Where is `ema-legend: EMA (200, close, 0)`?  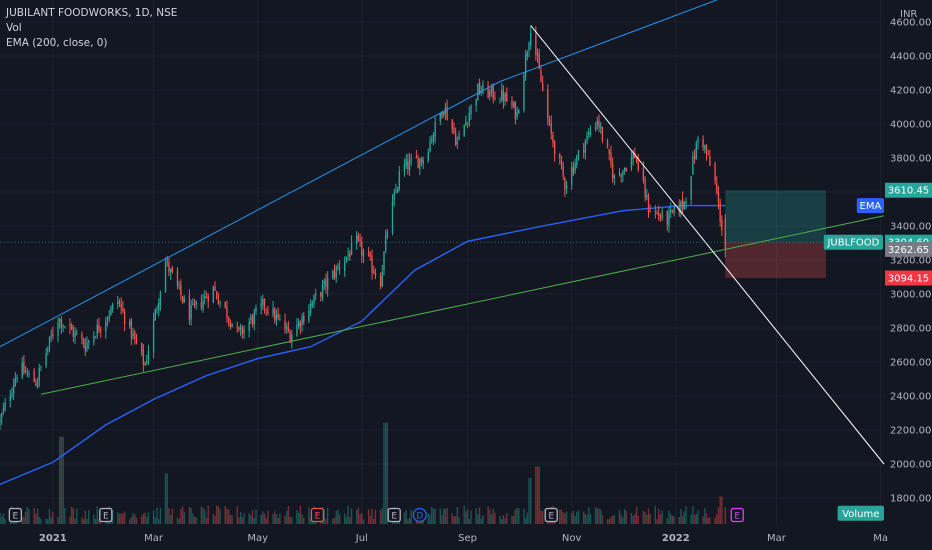
ema-legend: EMA (200, close, 0) is located at coordinates (57, 43).